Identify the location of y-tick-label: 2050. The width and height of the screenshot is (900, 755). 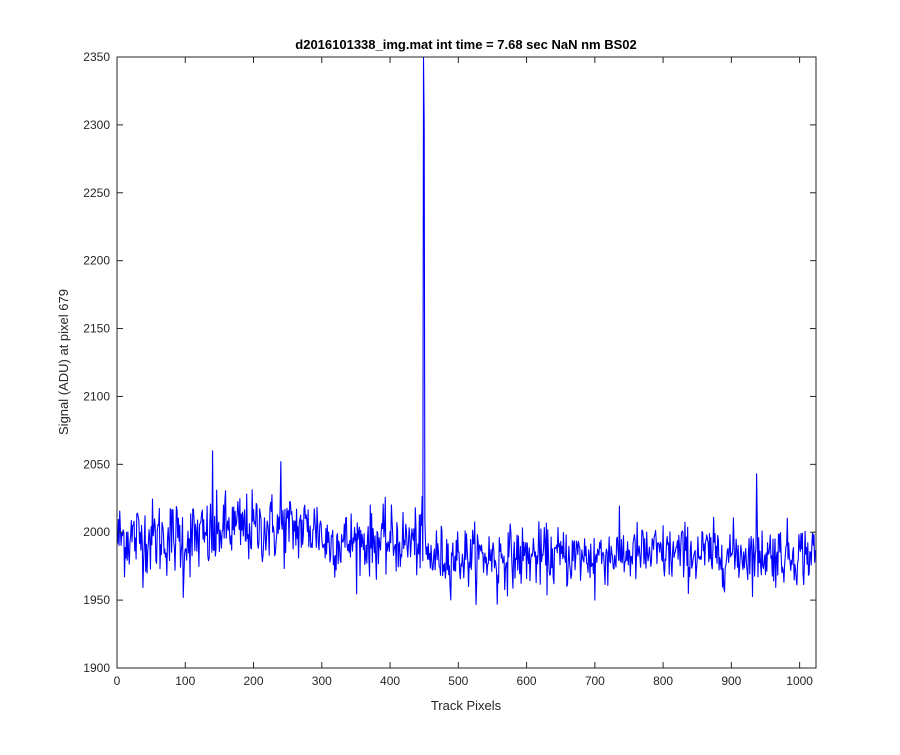
(96, 464).